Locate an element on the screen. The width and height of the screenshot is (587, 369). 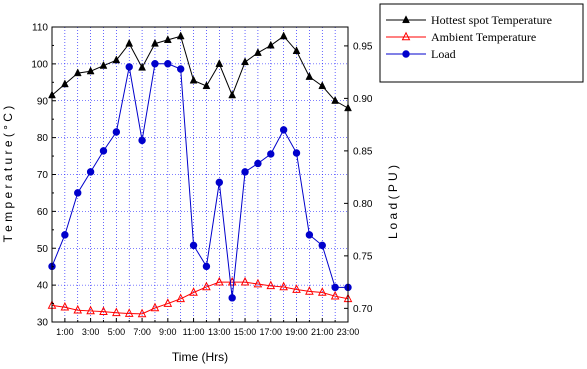
y-left-tick-label: 80 is located at coordinates (43, 138).